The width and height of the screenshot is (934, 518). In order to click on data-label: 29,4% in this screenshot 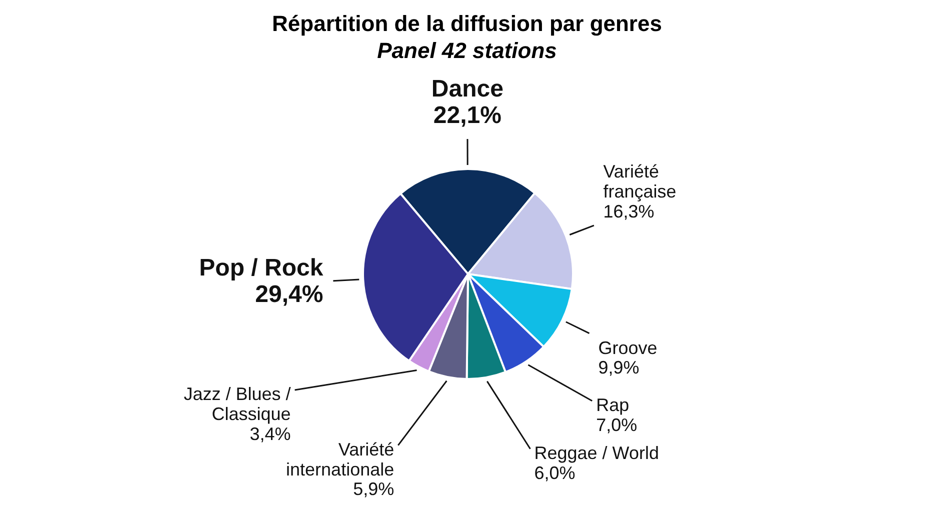, I will do `click(289, 294)`.